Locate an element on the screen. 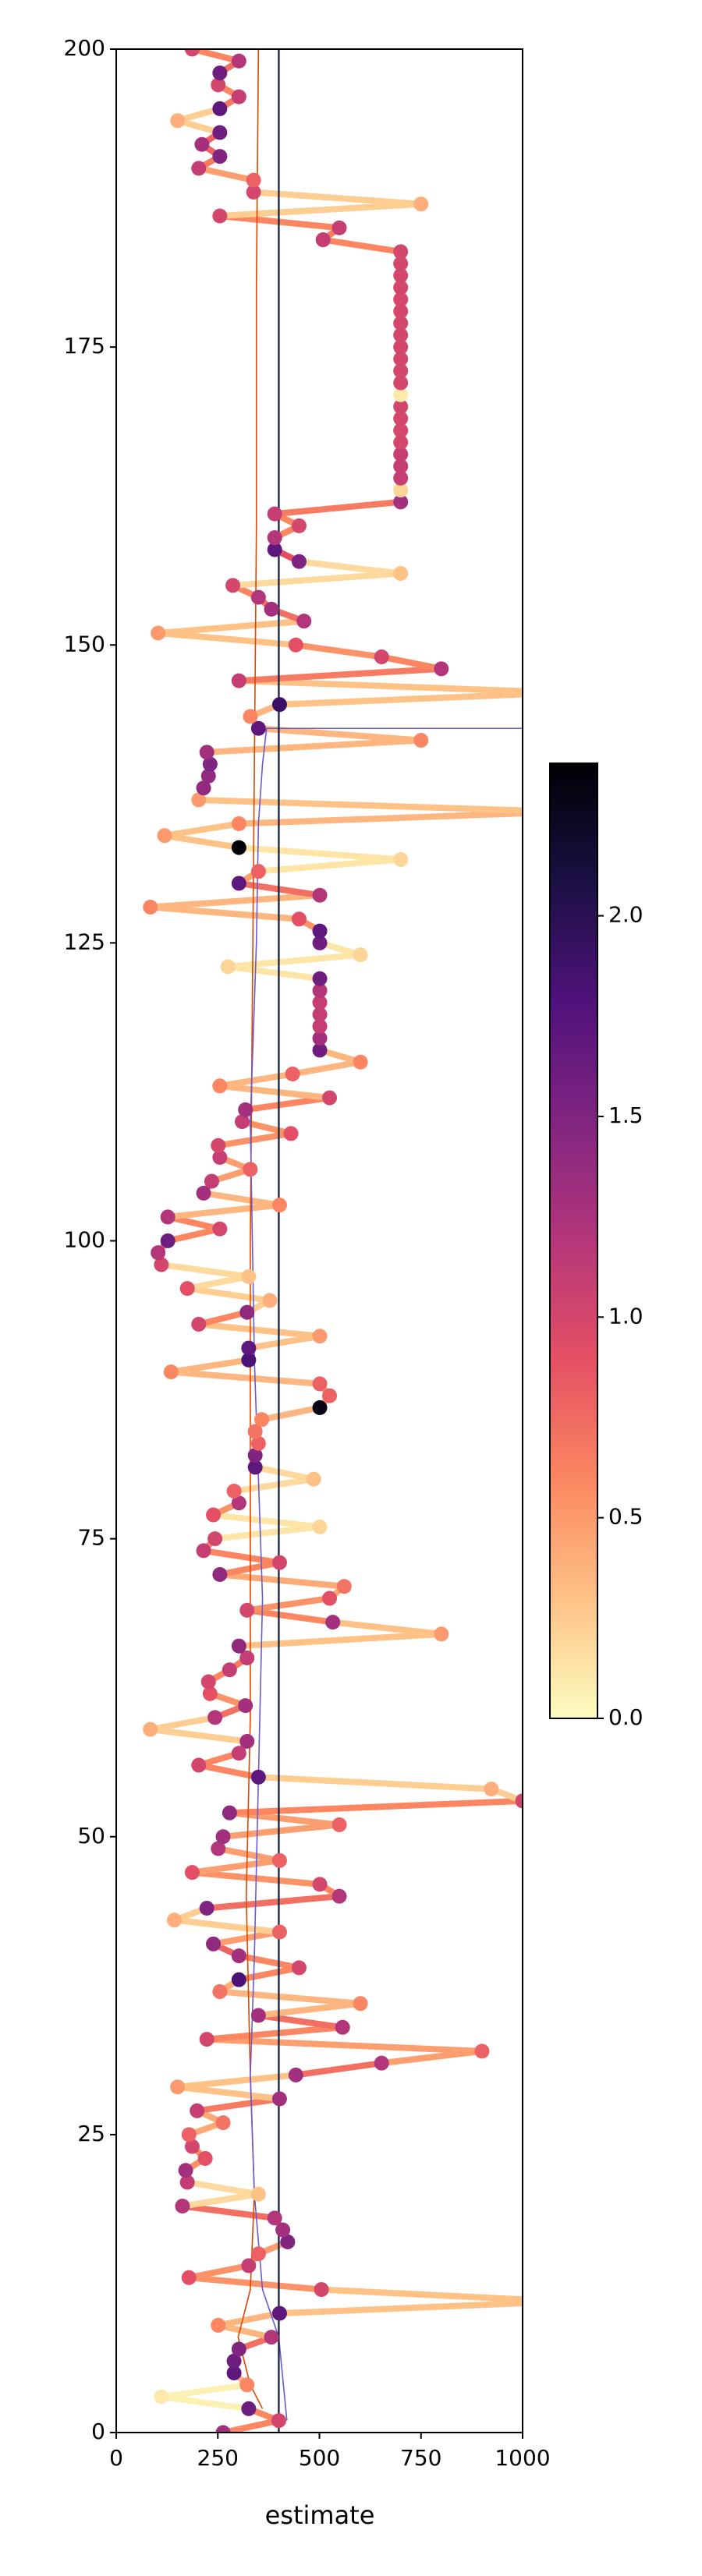 The image size is (702, 2576). y-tick-label: 100 is located at coordinates (85, 1240).